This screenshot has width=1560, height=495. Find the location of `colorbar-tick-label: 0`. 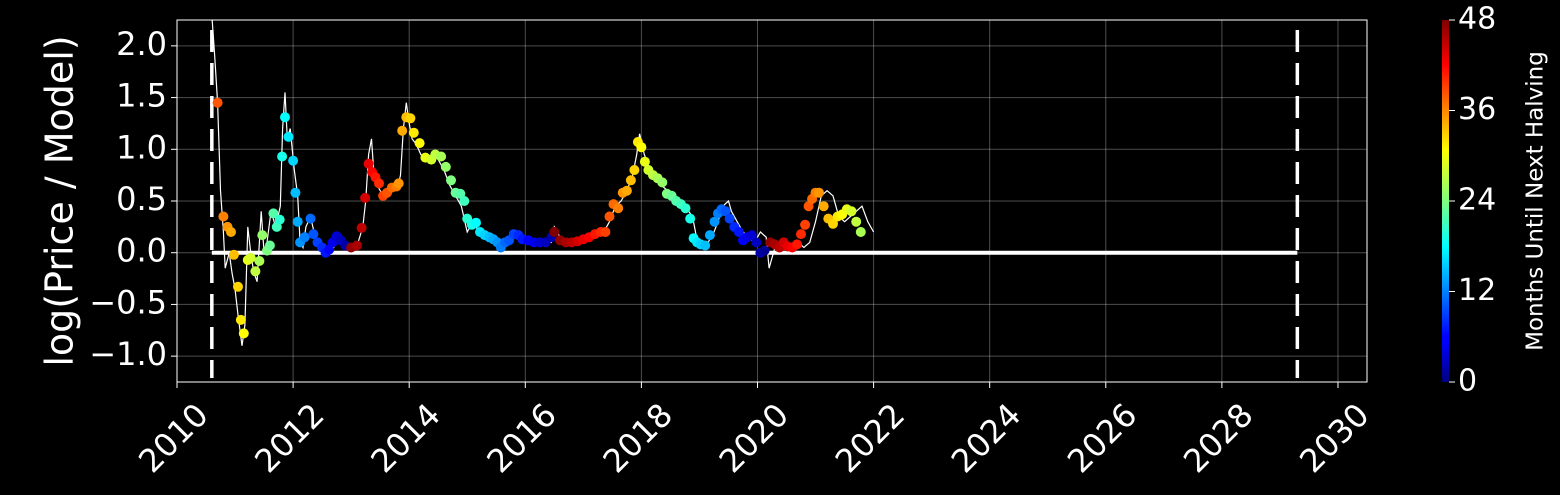

colorbar-tick-label: 0 is located at coordinates (1467, 381).